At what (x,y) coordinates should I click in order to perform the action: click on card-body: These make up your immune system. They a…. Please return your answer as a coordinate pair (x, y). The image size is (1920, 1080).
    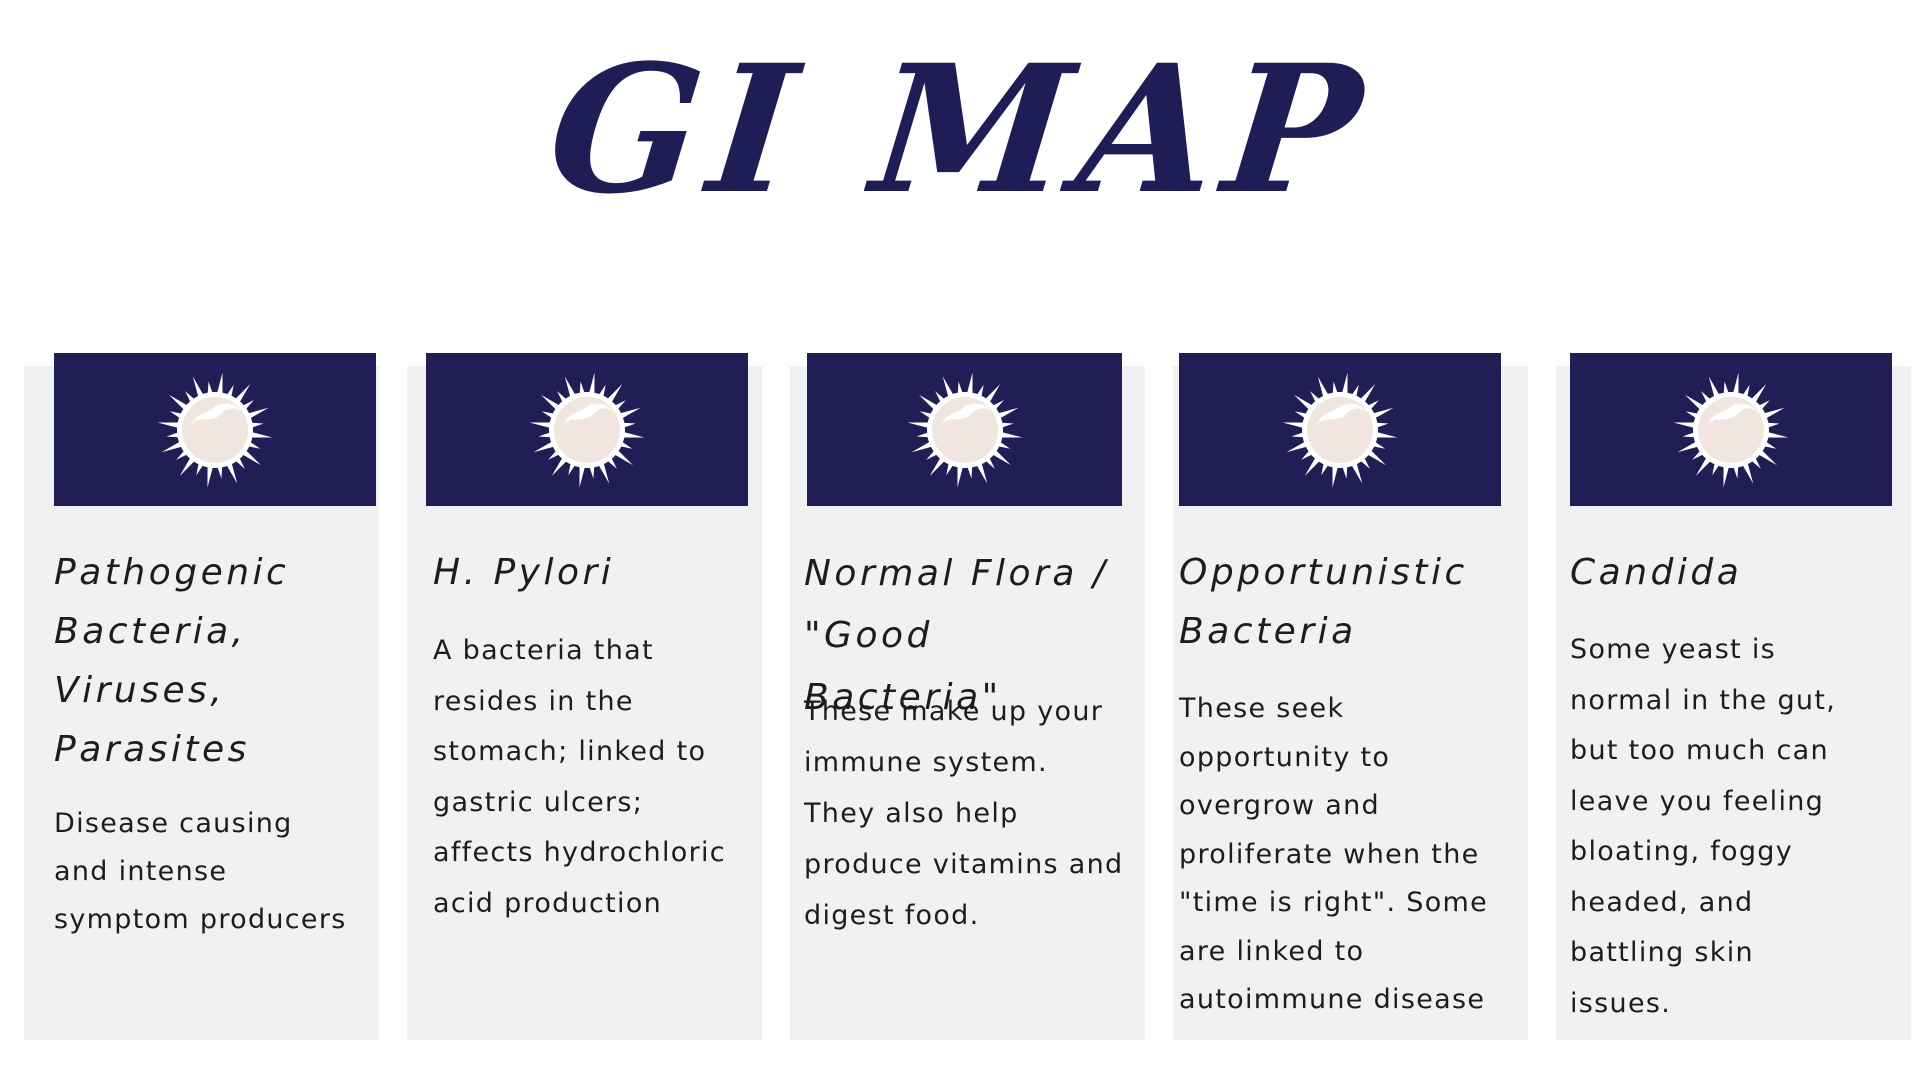
    Looking at the image, I should click on (964, 813).